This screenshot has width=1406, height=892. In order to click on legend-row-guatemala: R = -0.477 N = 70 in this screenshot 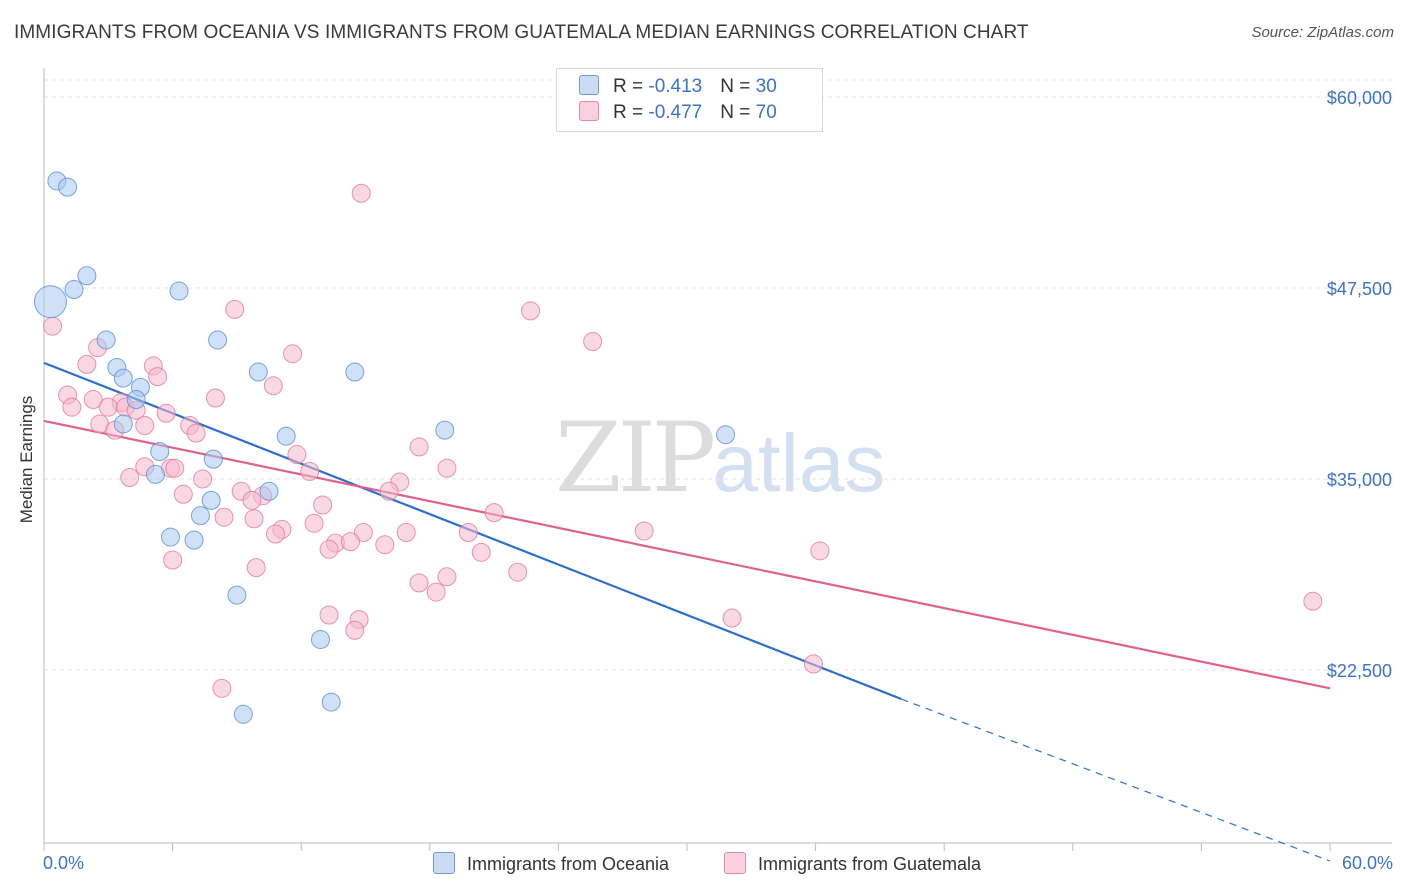, I will do `click(678, 114)`.